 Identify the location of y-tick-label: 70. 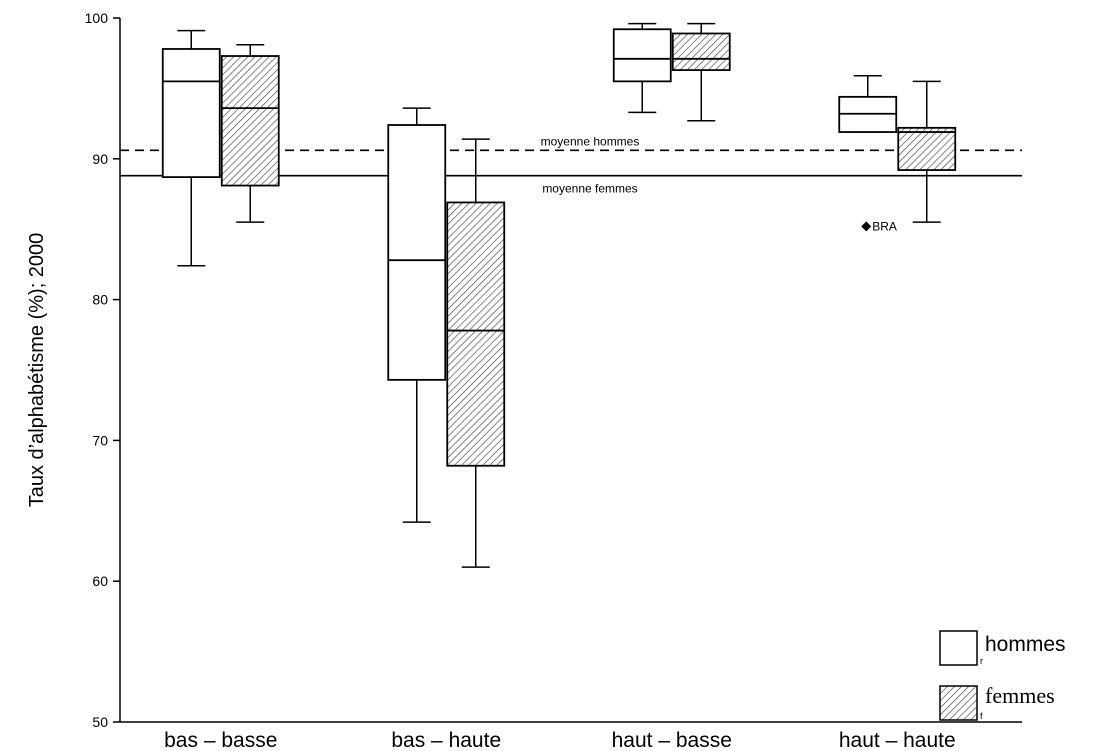
(100, 440).